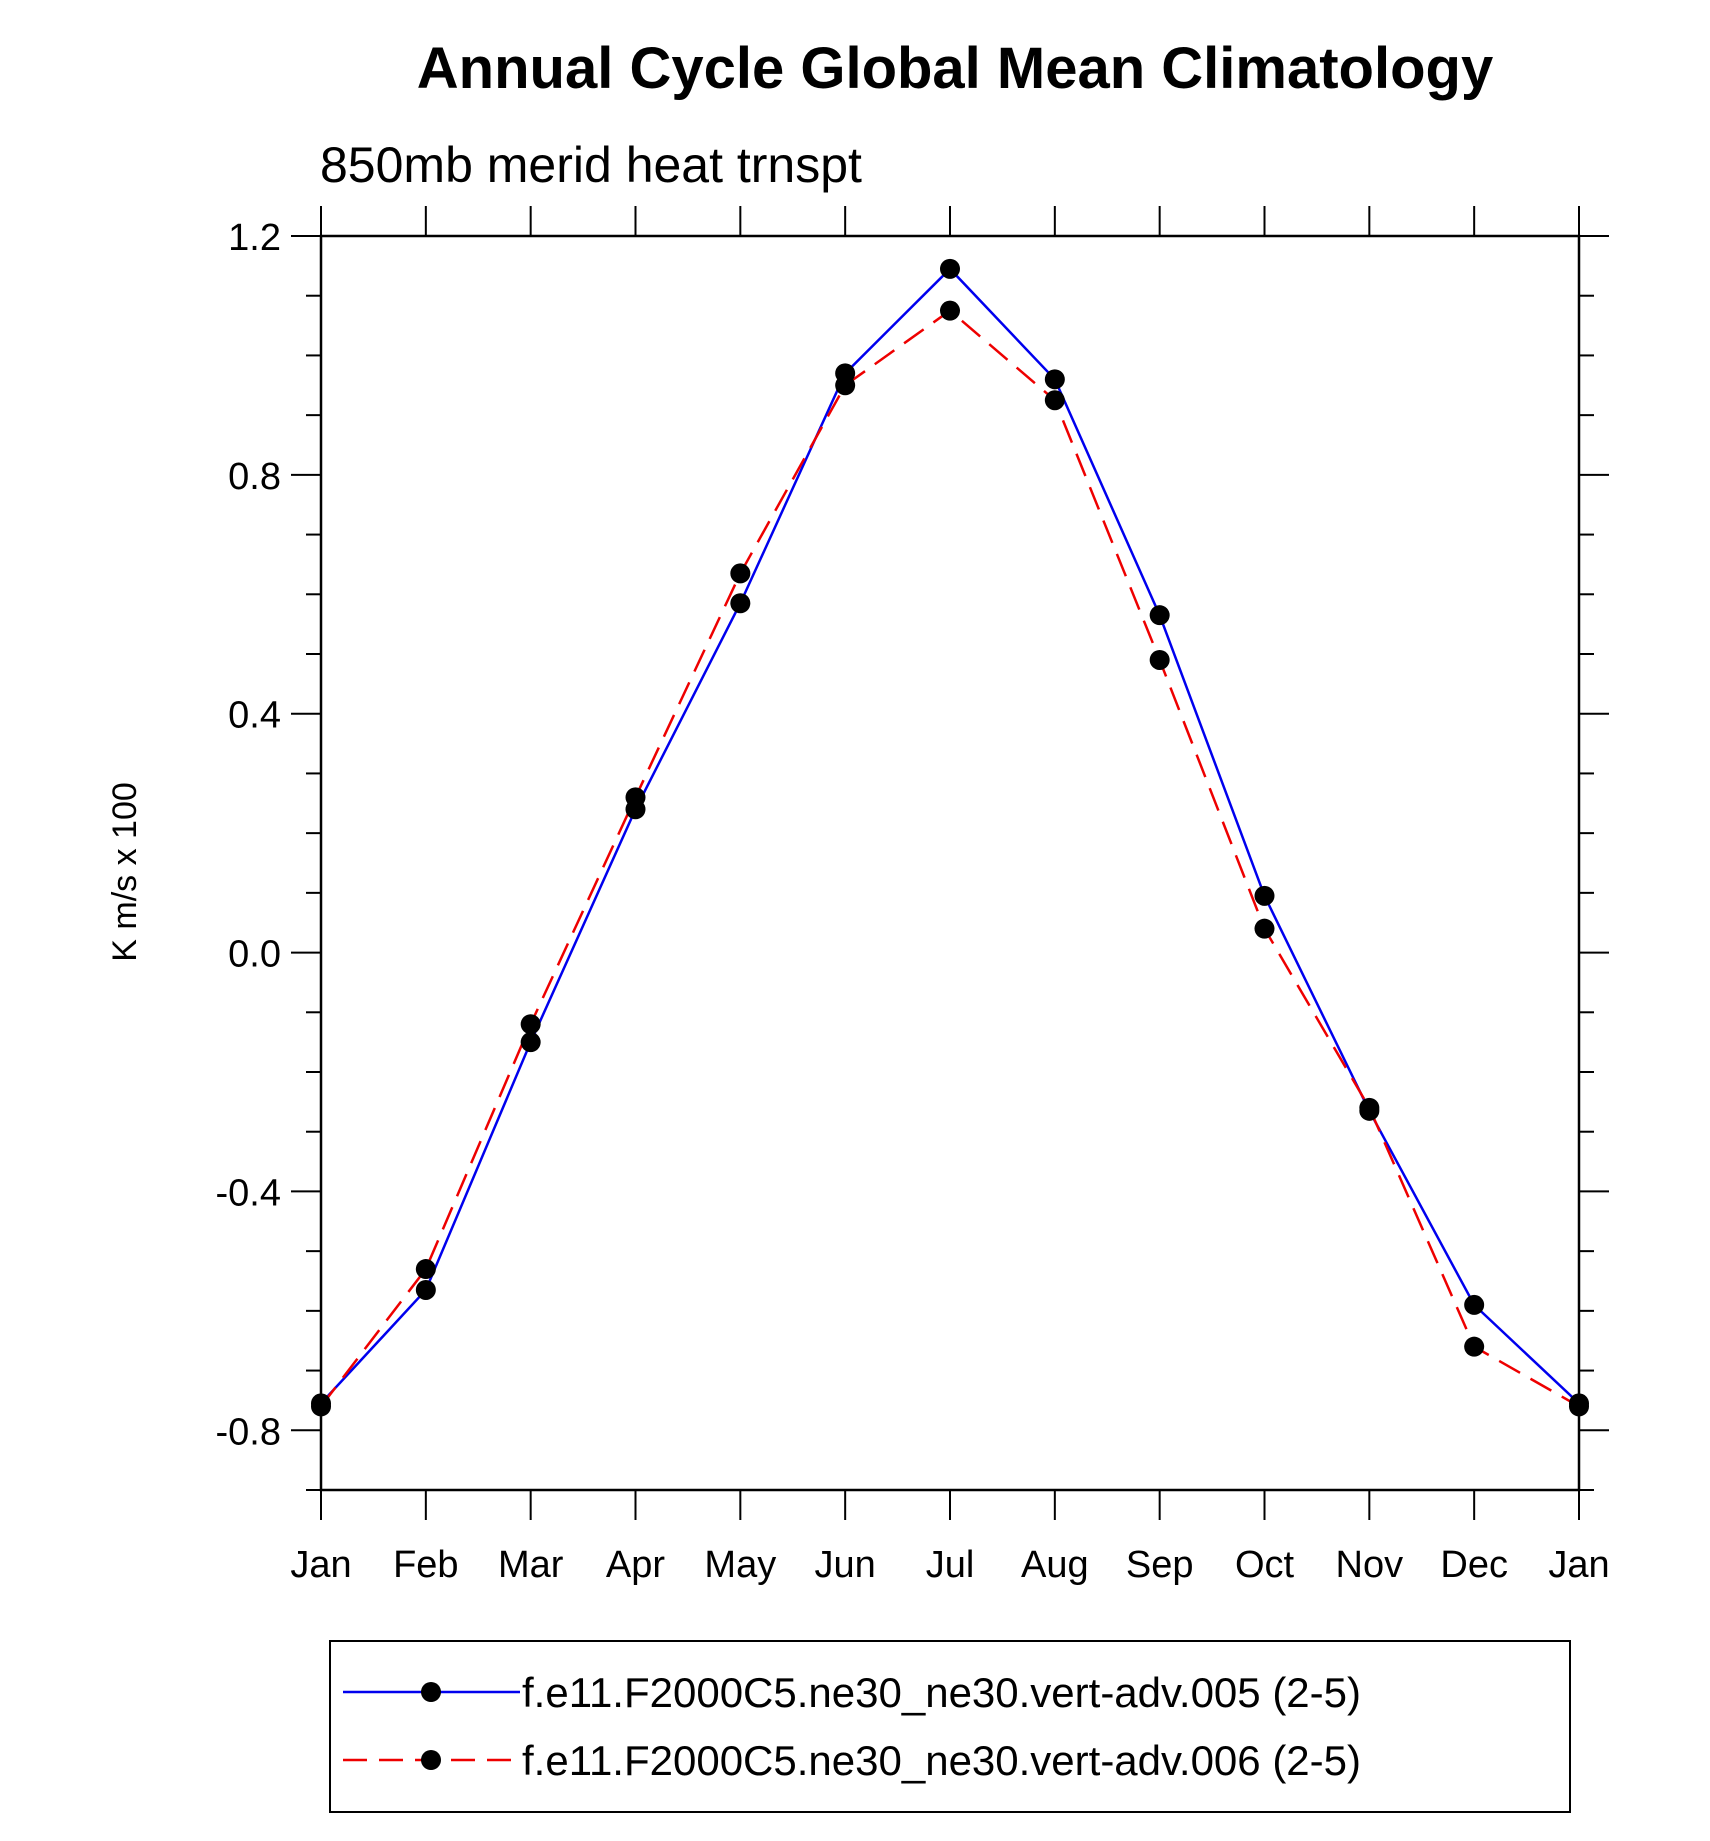 This screenshot has width=1710, height=1841. What do you see at coordinates (1370, 1565) in the screenshot?
I see `x-tick-label: Nov` at bounding box center [1370, 1565].